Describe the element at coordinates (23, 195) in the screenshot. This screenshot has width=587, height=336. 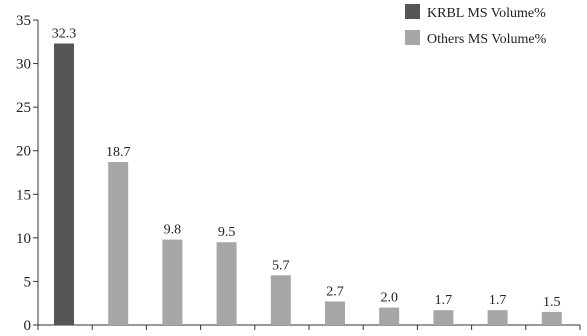
I see `y-tick-label: 15` at that location.